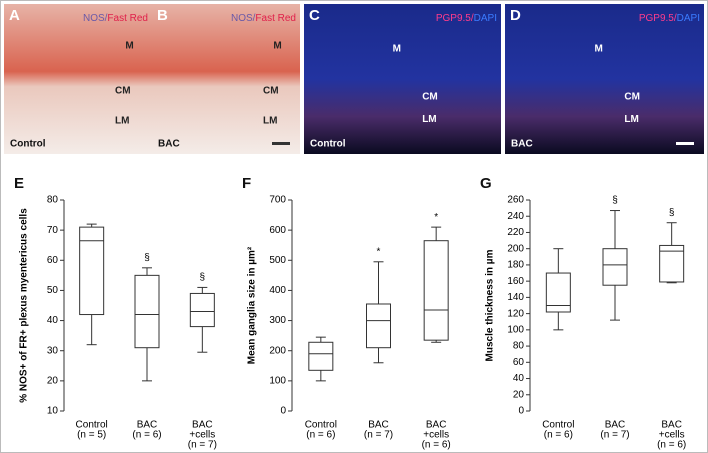 This screenshot has width=708, height=453. Describe the element at coordinates (515, 297) in the screenshot. I see `y-tick-label: 140` at that location.